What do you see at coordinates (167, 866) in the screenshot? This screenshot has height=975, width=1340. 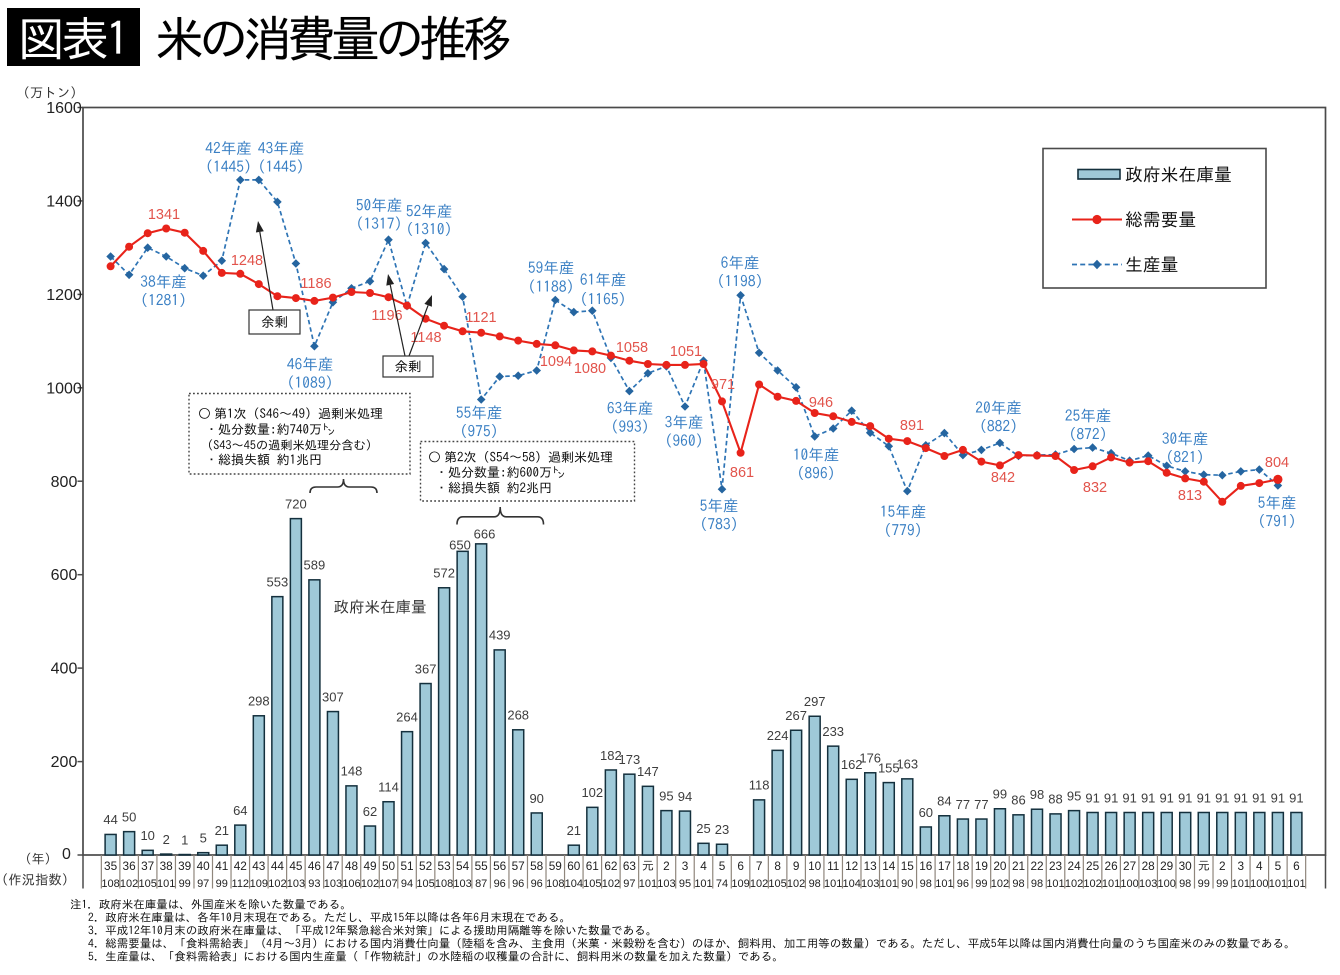 I see `svg-text: 38` at bounding box center [167, 866].